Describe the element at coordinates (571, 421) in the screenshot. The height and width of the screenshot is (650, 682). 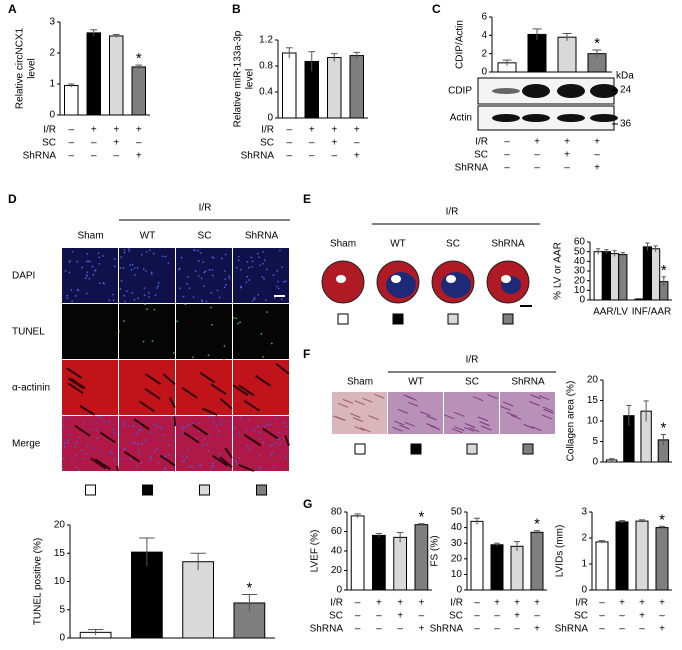
I see `y-axis-label: Collagen area (%)` at that location.